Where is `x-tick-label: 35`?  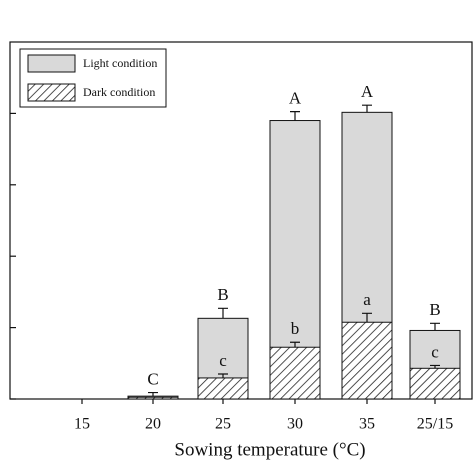
x-tick-label: 35 is located at coordinates (367, 424).